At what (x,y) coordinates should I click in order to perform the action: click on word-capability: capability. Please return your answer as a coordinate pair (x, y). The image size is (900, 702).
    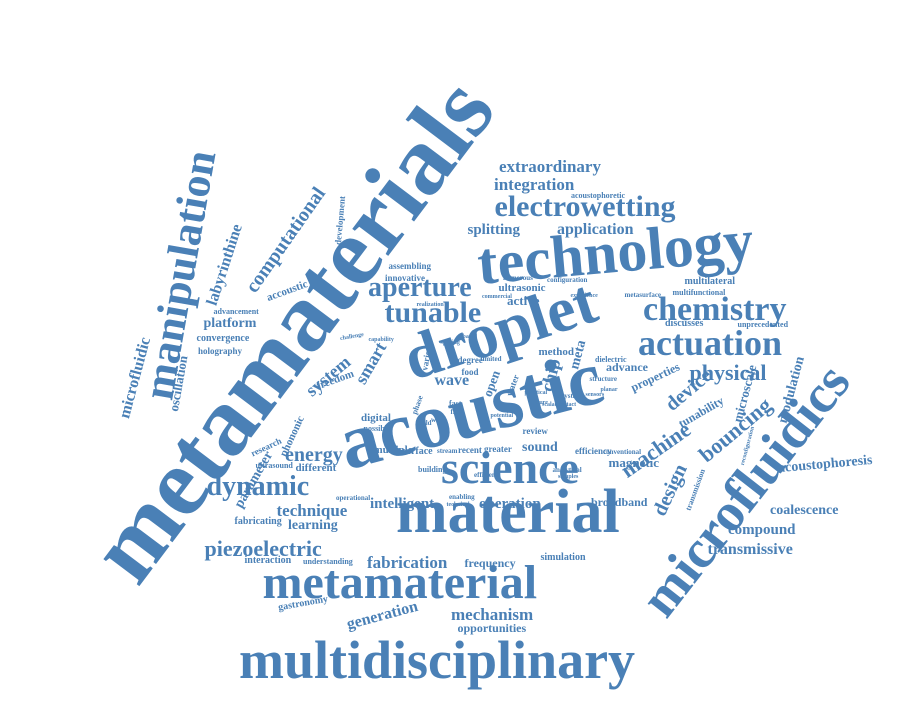
    Looking at the image, I should click on (381, 340).